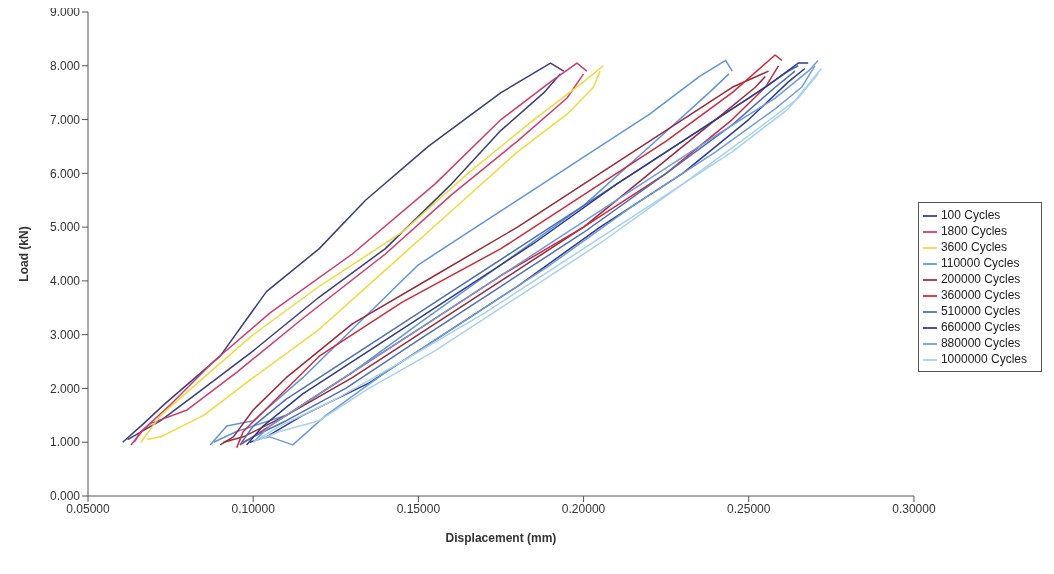  I want to click on x-axis-title: Displacement (mm), so click(501, 538).